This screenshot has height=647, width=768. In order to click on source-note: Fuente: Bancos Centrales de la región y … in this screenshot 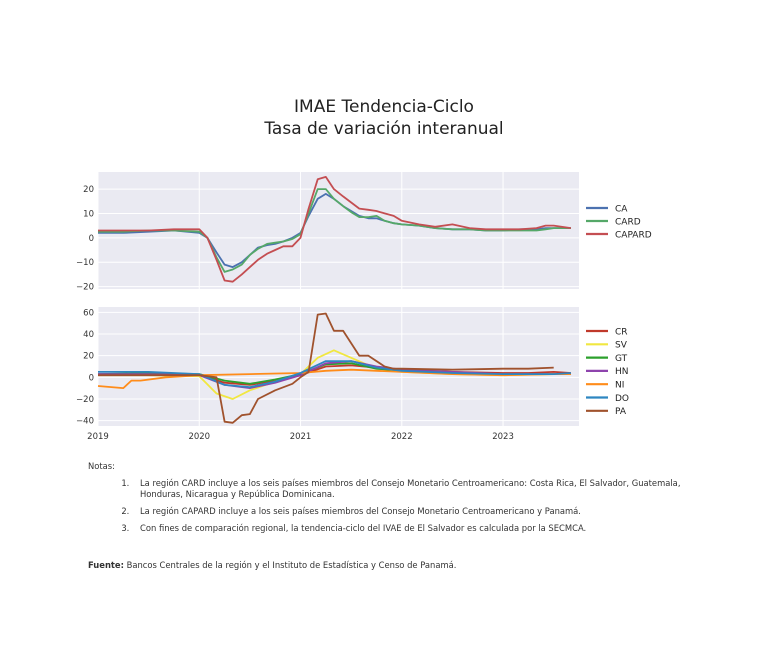, I will do `click(272, 565)`.